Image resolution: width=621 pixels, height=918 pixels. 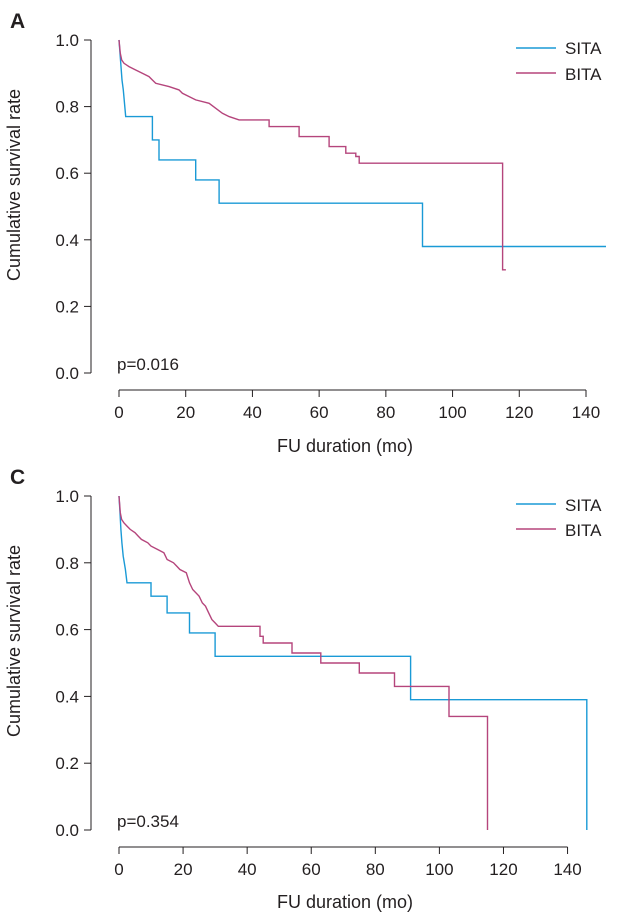 I want to click on p-value-annotation: p=0.354, so click(x=148, y=821).